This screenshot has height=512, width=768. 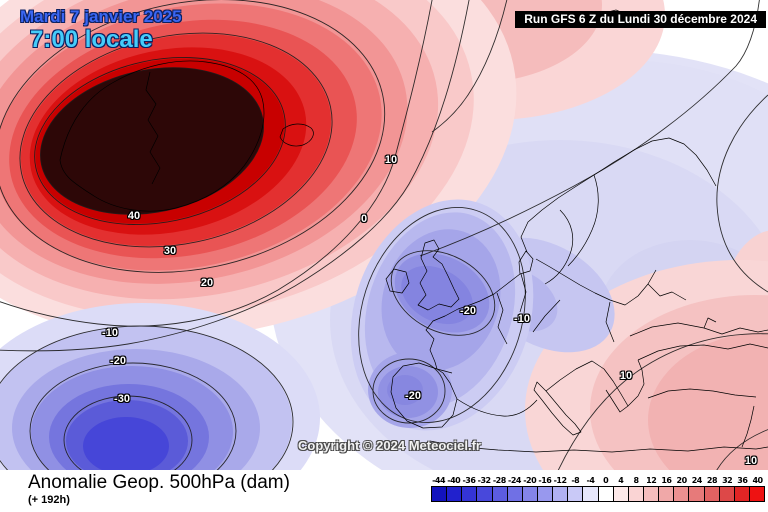 I want to click on legend-value: 16, so click(x=666, y=480).